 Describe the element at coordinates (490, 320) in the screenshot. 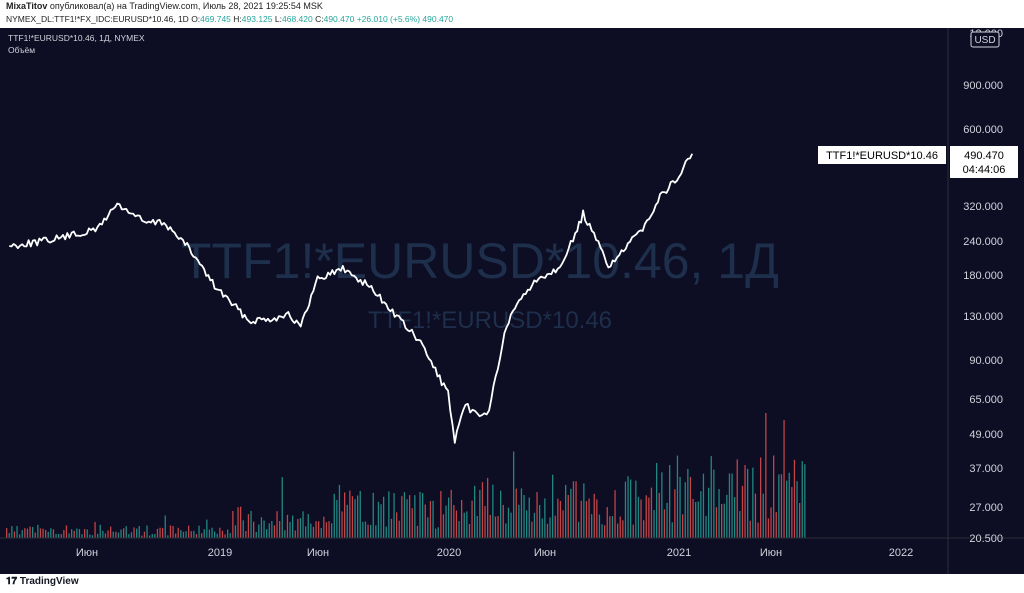

I see `watermark-sub: TTF1!*EURUSD*10.46` at that location.